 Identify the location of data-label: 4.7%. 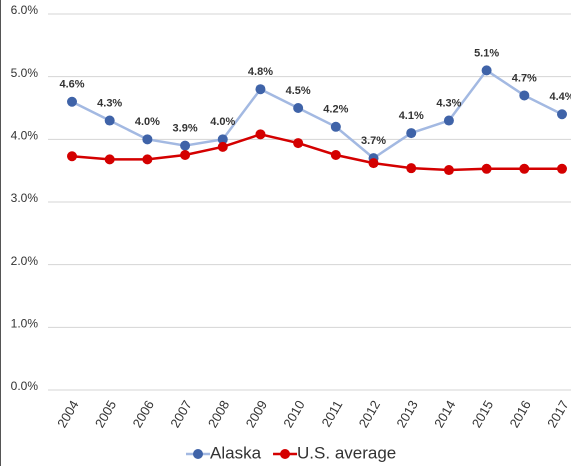
(524, 78).